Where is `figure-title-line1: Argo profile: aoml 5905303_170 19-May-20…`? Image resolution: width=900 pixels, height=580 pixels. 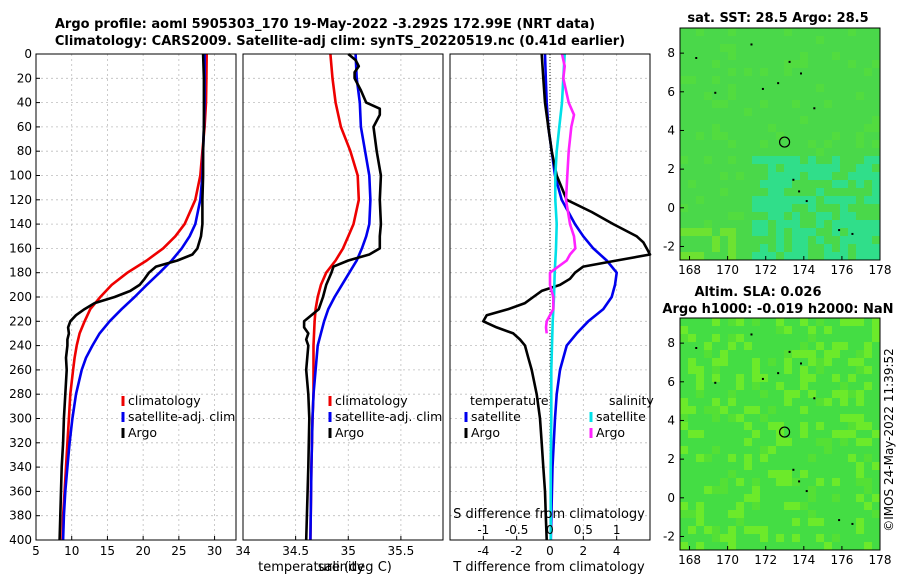
figure-title-line1: Argo profile: aoml 5905303_170 19-May-20… is located at coordinates (325, 24).